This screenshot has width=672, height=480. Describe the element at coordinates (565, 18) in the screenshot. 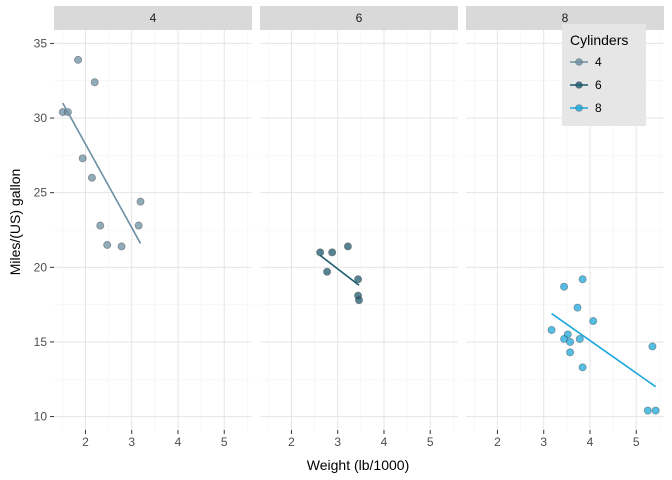

I see `facet-strip-label: 8` at that location.